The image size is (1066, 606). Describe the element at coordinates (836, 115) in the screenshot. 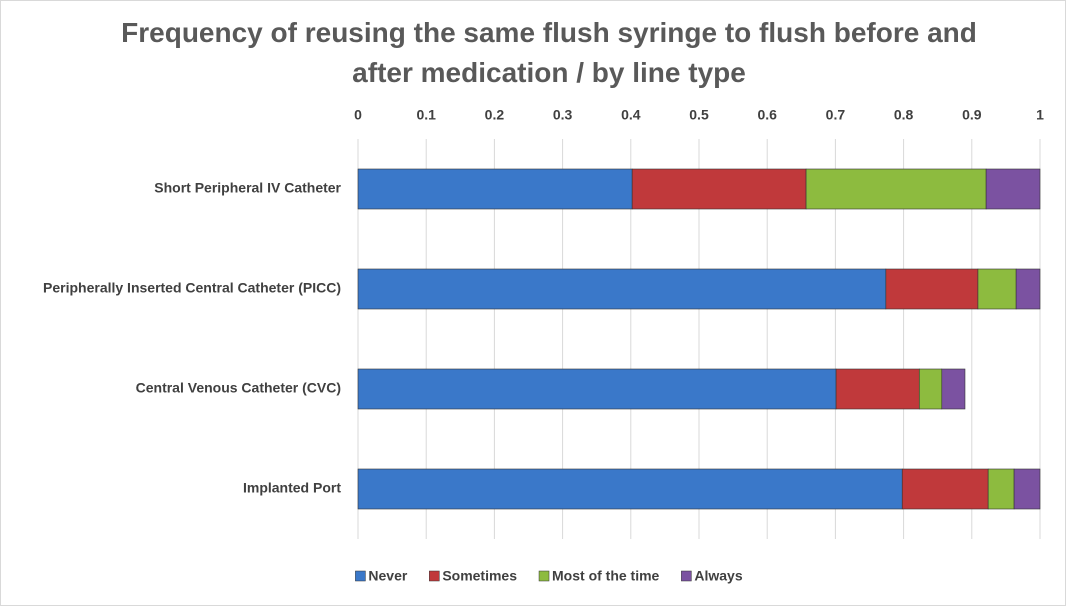

I see `x-tick-label: 0.7` at that location.